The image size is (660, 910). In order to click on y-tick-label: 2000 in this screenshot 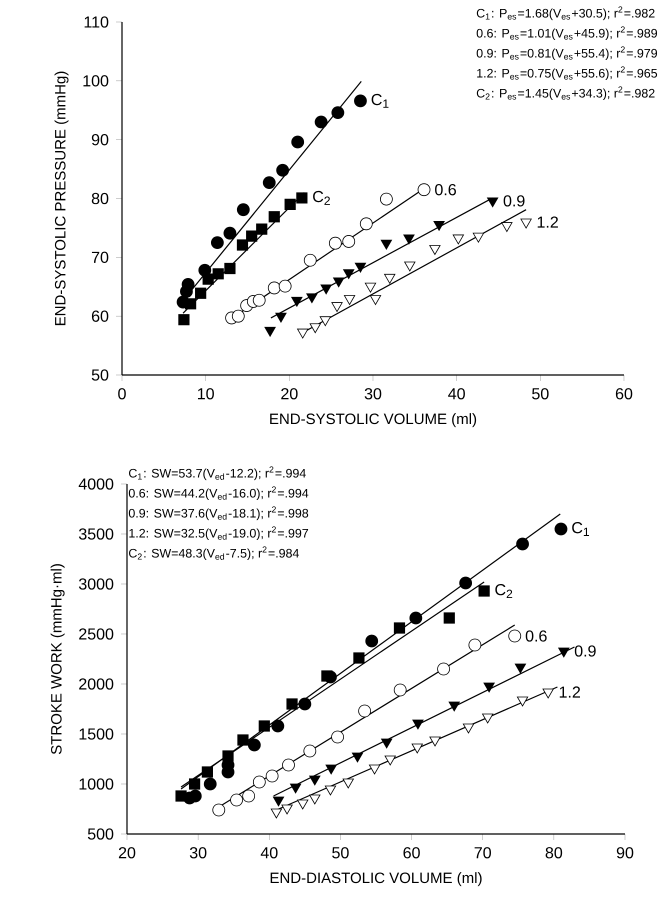, I will do `click(96, 684)`.